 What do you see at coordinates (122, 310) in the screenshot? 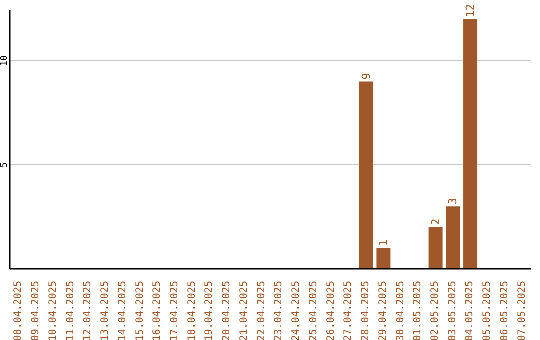
I see `x-tick-label: 14.04.2025` at bounding box center [122, 310].